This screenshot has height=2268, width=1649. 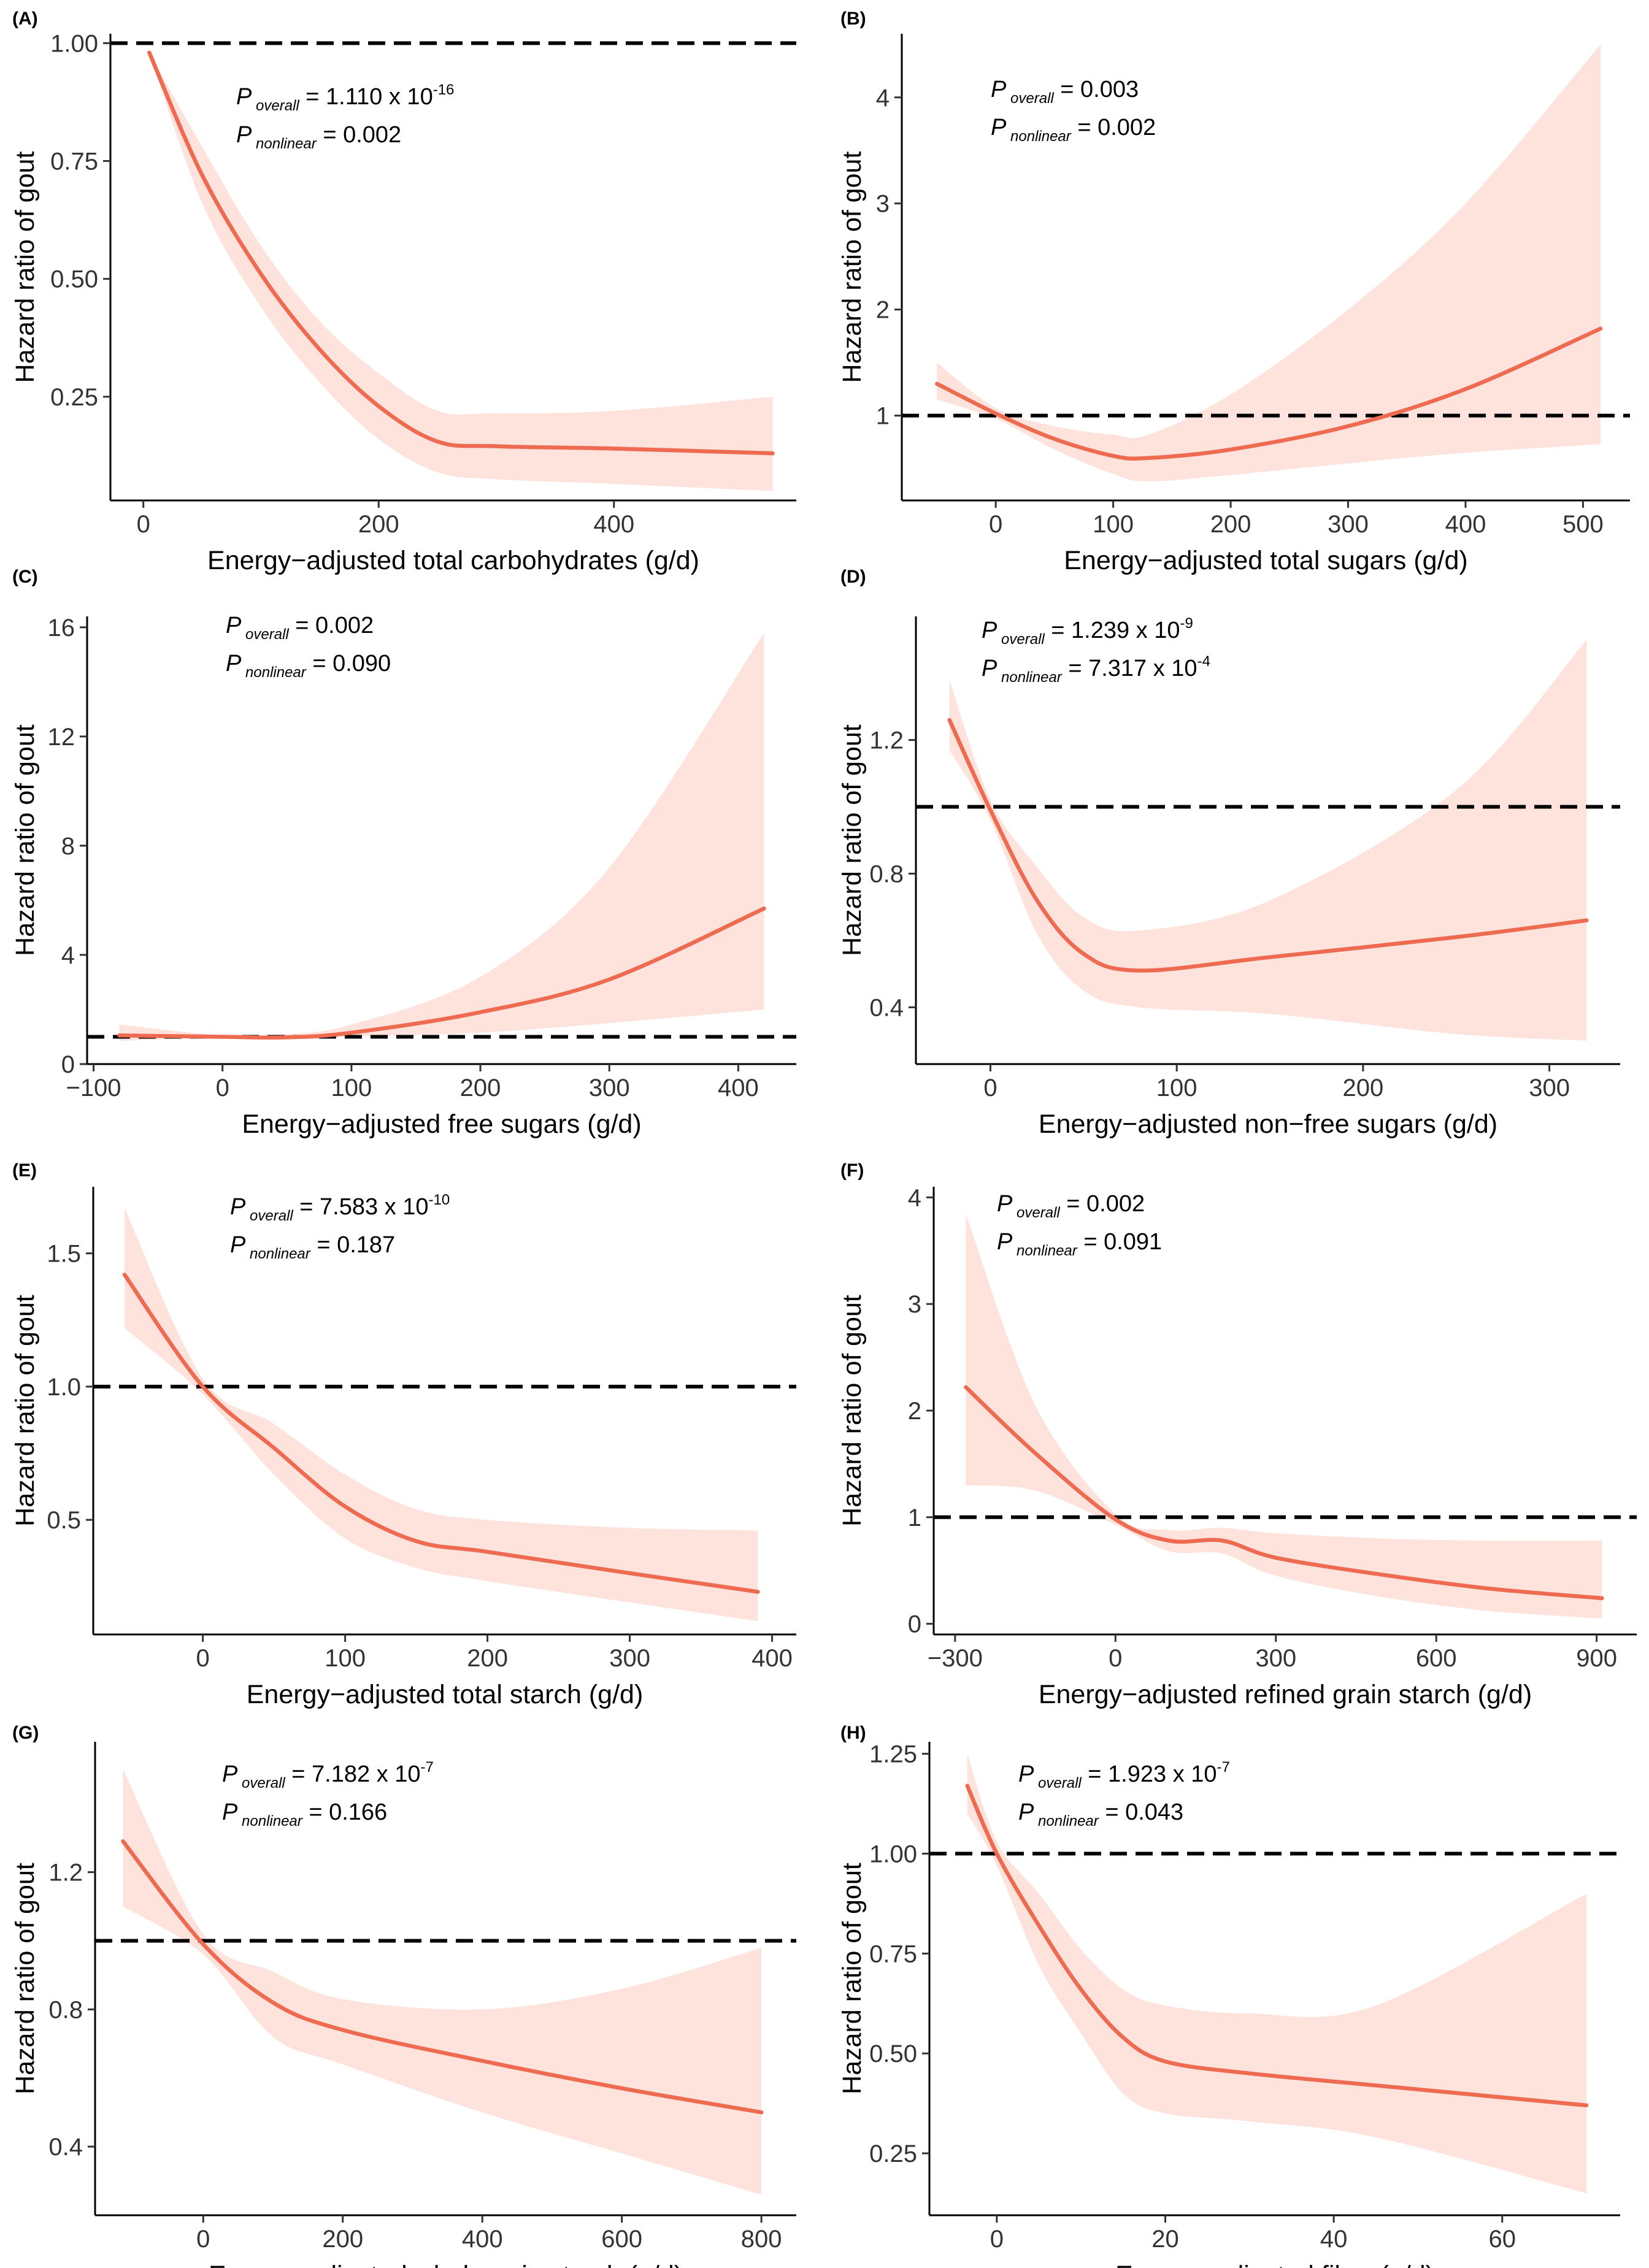 What do you see at coordinates (93, 1088) in the screenshot?
I see `x-tick-label: −100` at bounding box center [93, 1088].